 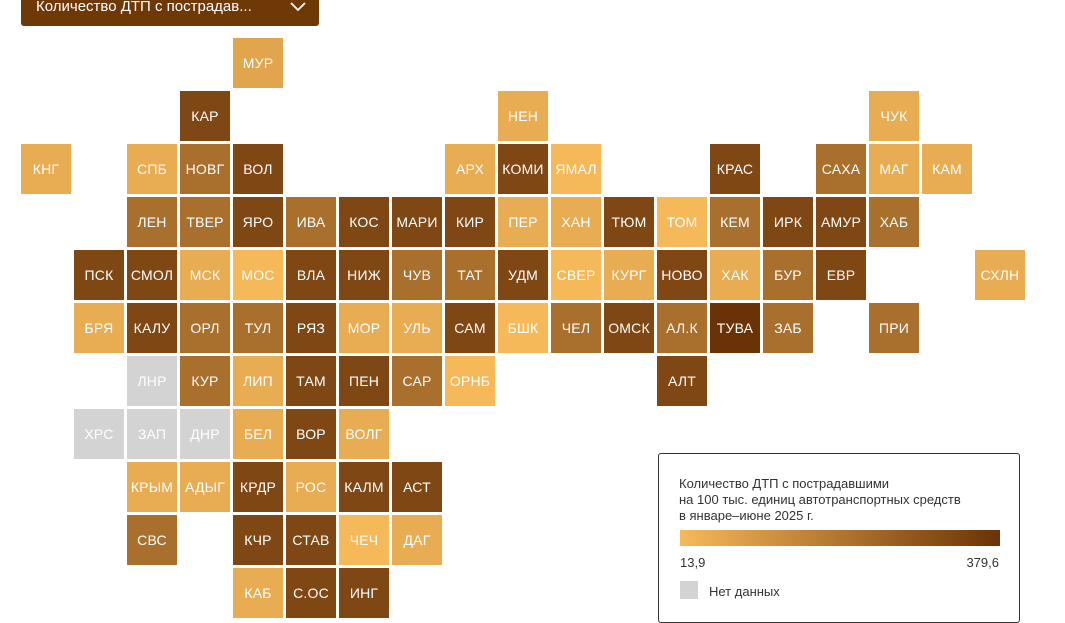 I want to click on region-tile: РЯЗ, so click(x=311, y=328).